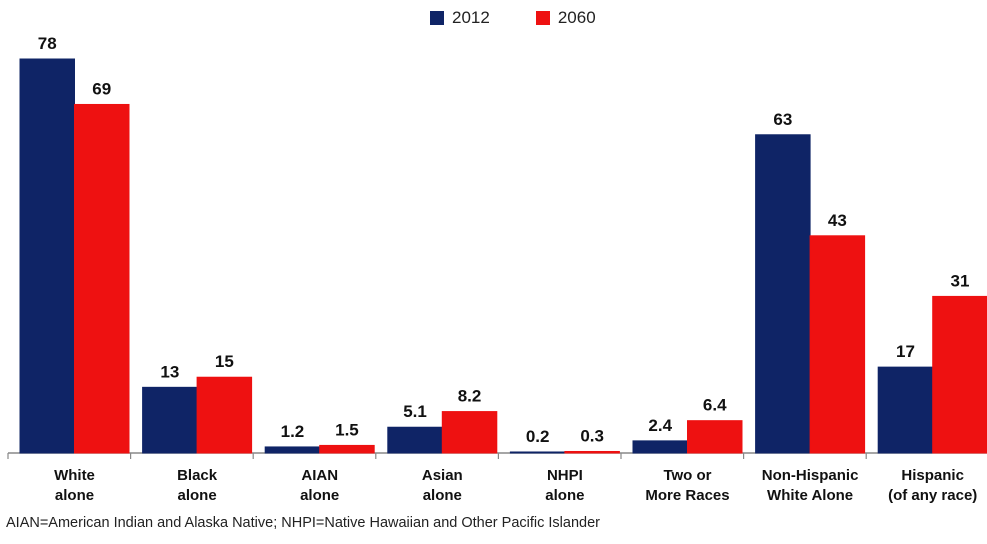 Image resolution: width=987 pixels, height=544 pixels. Describe the element at coordinates (592, 435) in the screenshot. I see `data-label-2060-4: 0.3` at that location.